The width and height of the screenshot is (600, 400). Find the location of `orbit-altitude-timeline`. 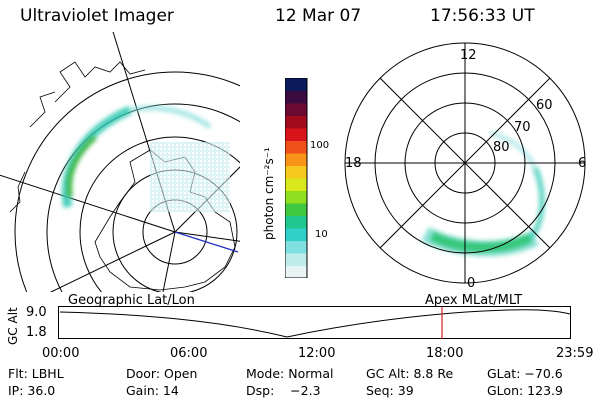

orbit-altitude-timeline is located at coordinates (314, 322).